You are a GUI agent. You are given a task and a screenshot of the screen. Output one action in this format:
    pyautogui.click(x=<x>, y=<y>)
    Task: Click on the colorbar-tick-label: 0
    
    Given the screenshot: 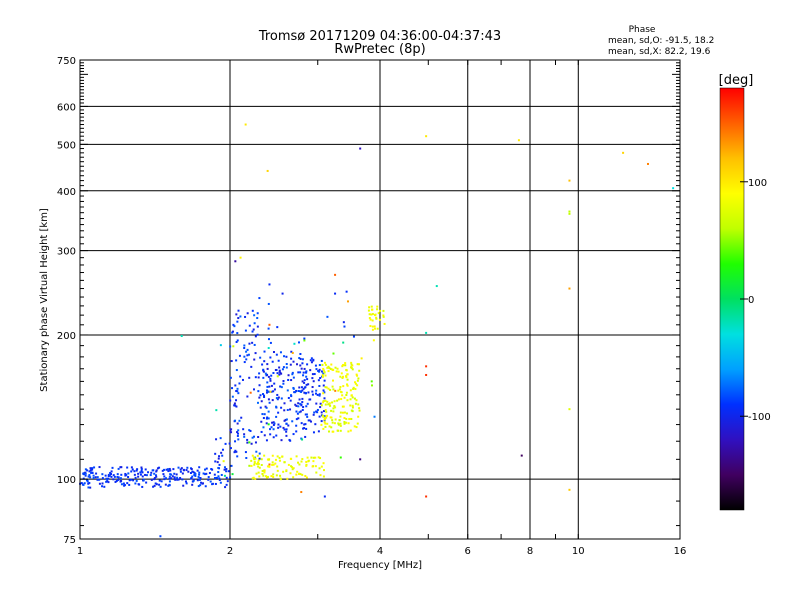 What is the action you would take?
    pyautogui.click(x=751, y=300)
    